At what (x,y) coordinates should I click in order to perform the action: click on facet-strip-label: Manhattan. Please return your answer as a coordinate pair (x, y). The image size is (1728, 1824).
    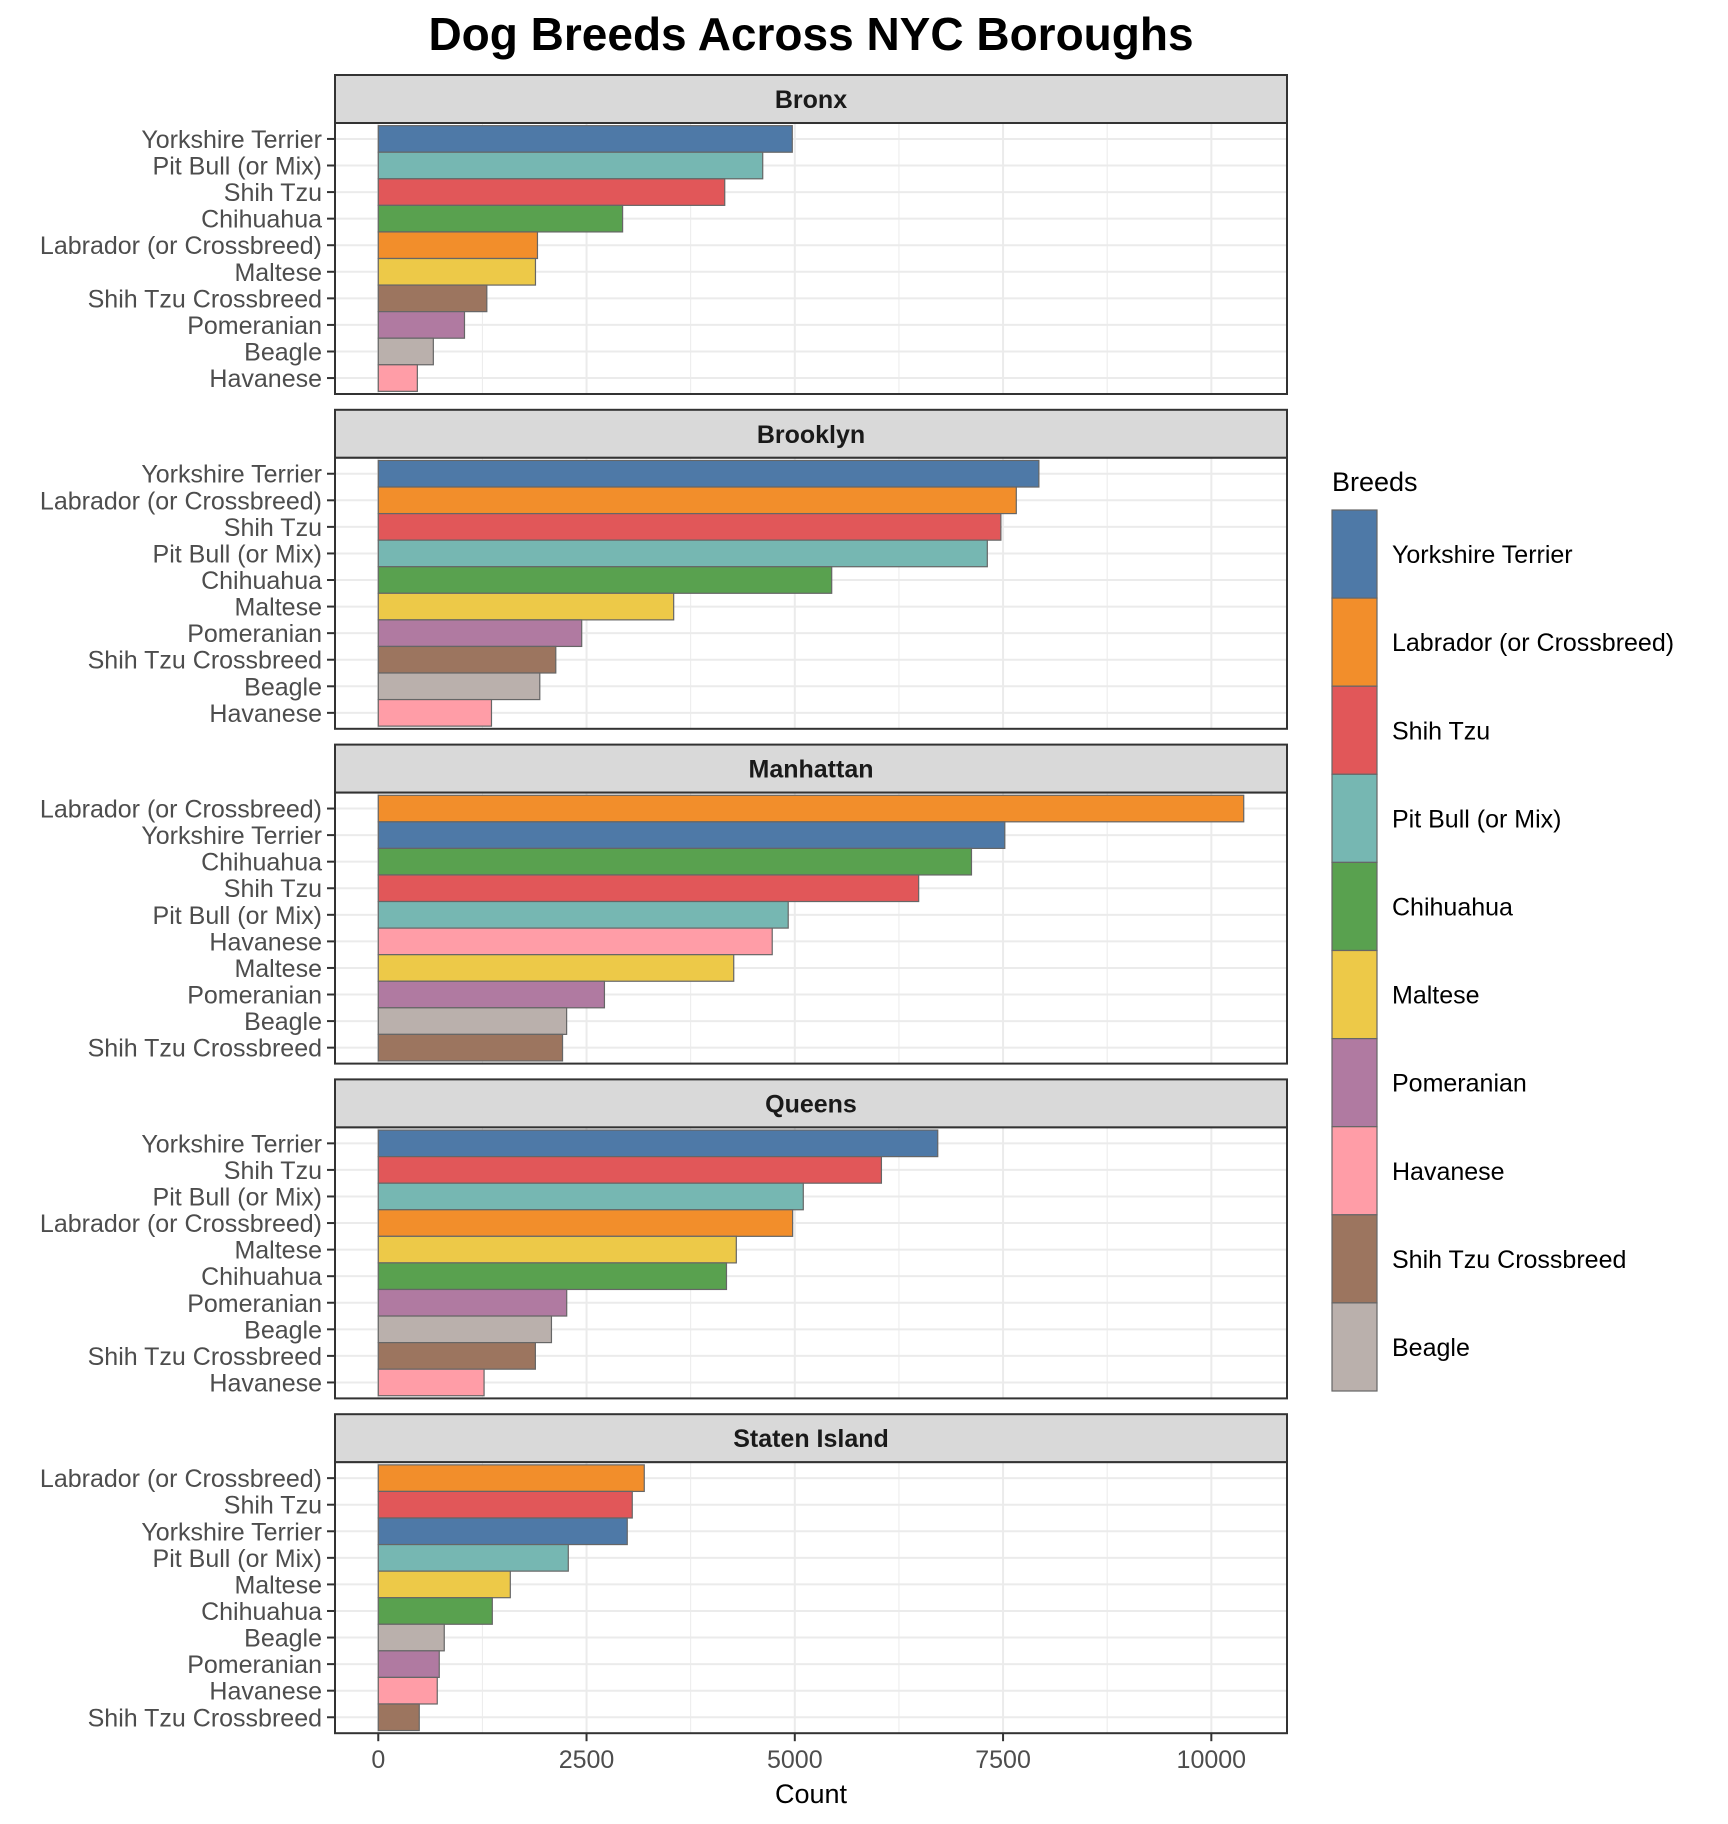
    Looking at the image, I should click on (811, 770).